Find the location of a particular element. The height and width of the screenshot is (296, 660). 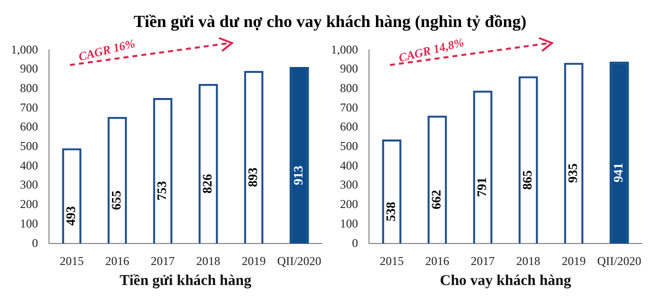

data-label: 865 is located at coordinates (527, 180).